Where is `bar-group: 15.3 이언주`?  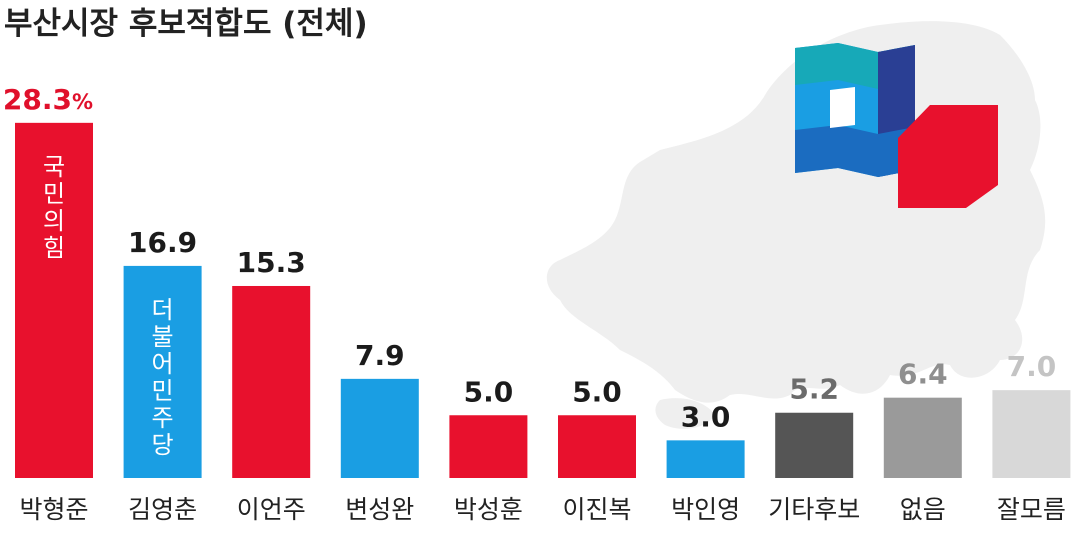 bar-group: 15.3 이언주 is located at coordinates (271, 385).